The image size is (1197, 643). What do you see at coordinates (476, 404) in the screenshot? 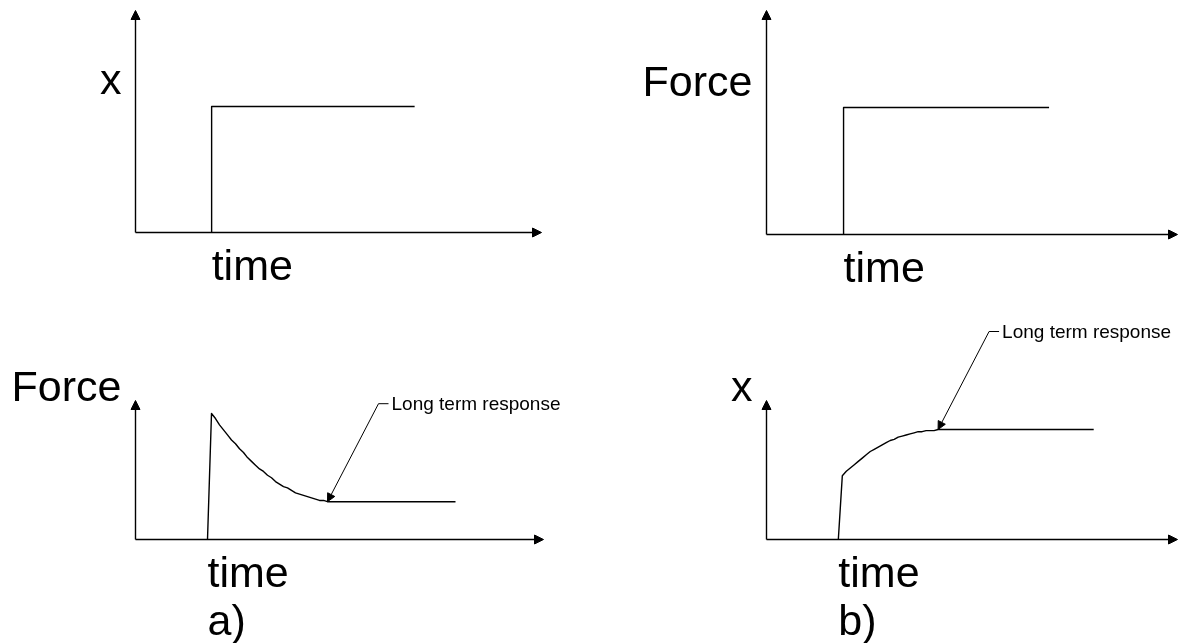
I see `annotation: Long term response` at bounding box center [476, 404].